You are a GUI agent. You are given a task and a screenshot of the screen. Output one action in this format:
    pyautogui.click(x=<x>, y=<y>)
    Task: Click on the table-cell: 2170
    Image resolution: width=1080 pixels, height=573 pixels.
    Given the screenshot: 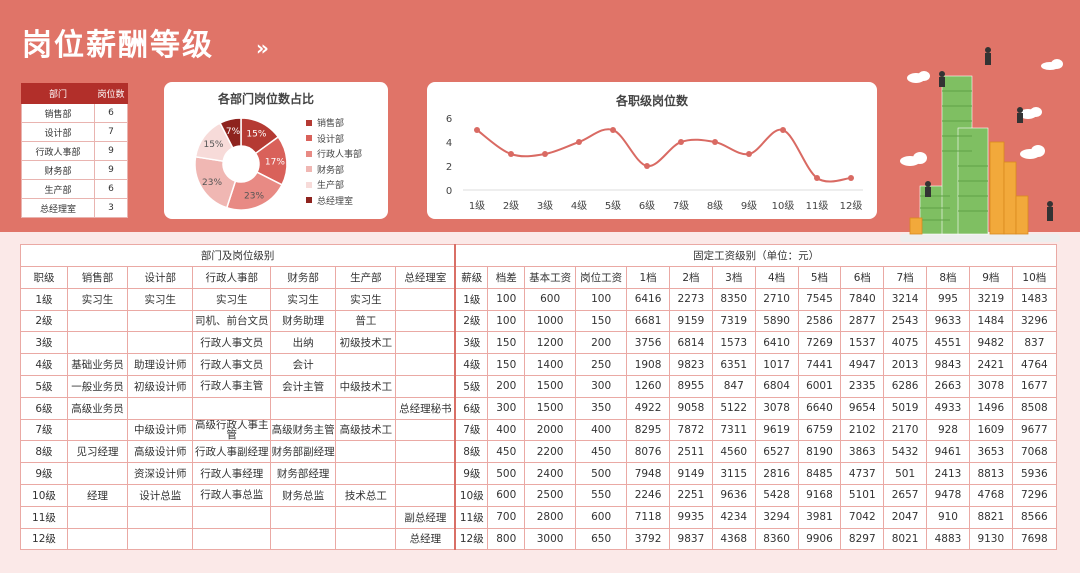 What is the action you would take?
    pyautogui.click(x=905, y=430)
    